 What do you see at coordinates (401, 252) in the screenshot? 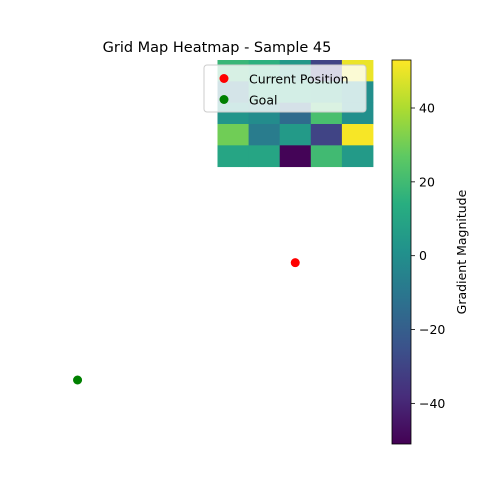
I see `colorbar-gradient` at bounding box center [401, 252].